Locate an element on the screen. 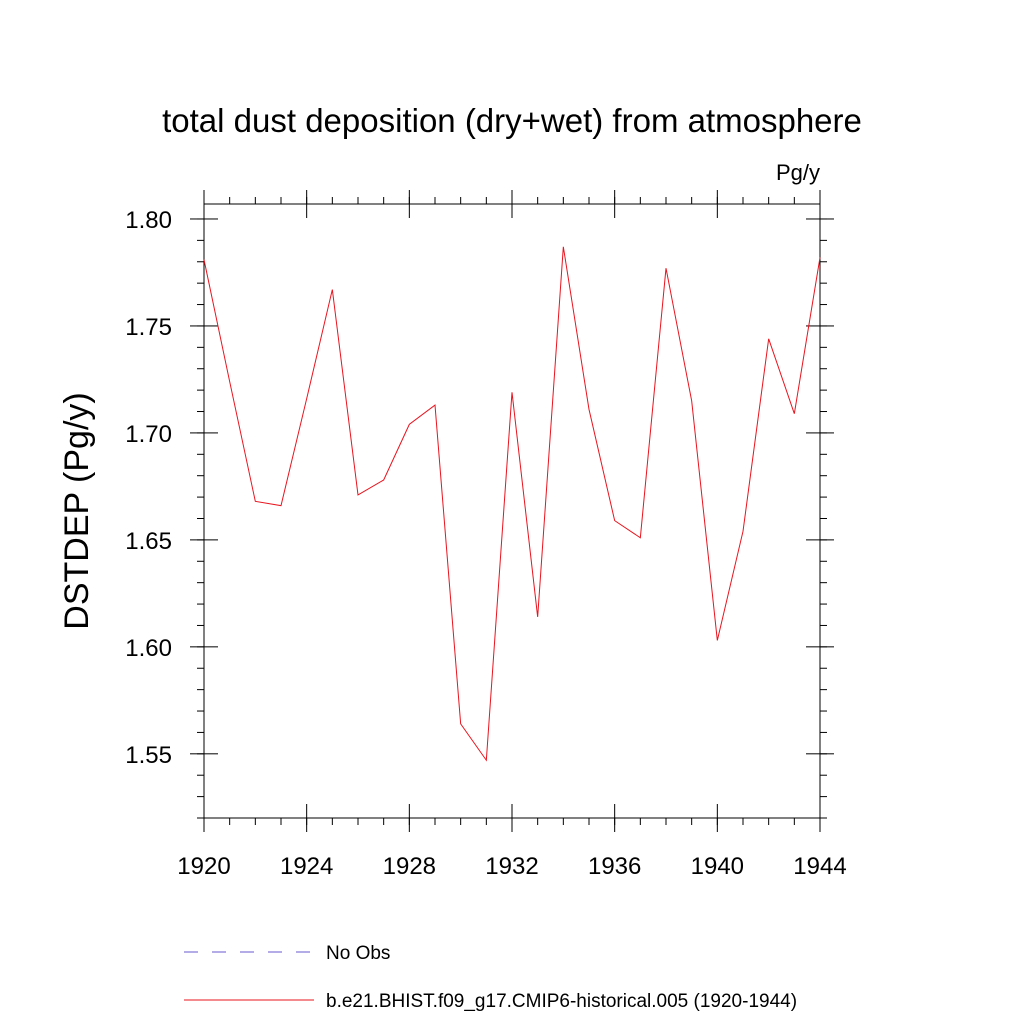 This screenshot has height=1024, width=1024. units-label: Pg/y is located at coordinates (798, 172).